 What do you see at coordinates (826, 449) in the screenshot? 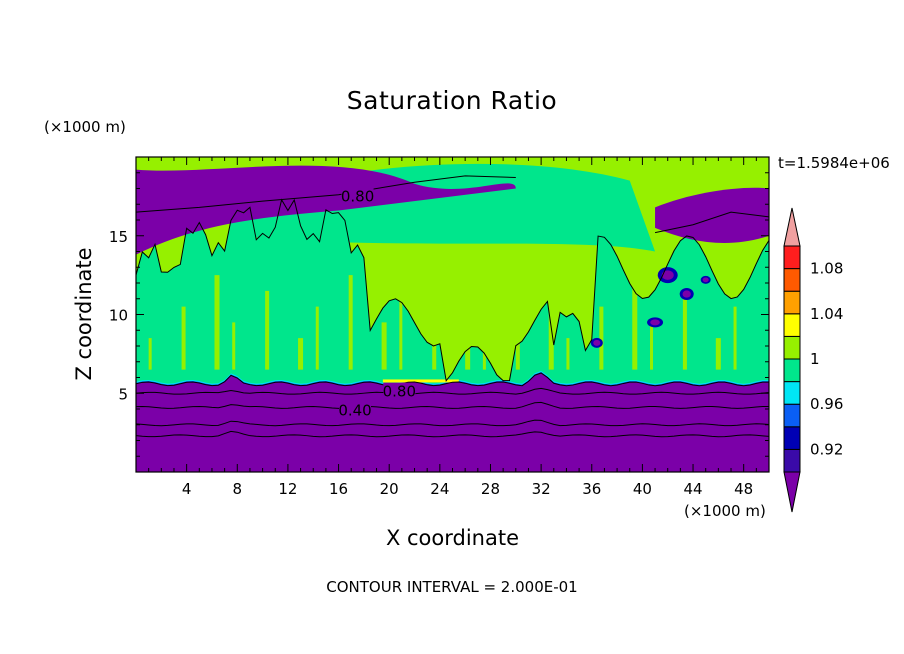
I see `colorbar-label: 0.92` at bounding box center [826, 449].